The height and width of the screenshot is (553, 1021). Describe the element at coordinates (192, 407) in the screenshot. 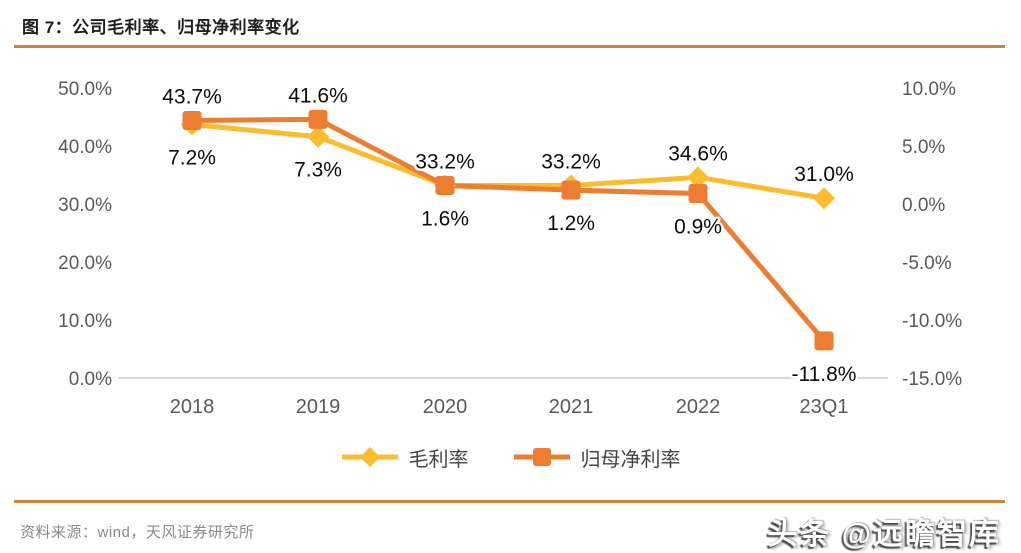

I see `x-axis-label: 2018` at that location.